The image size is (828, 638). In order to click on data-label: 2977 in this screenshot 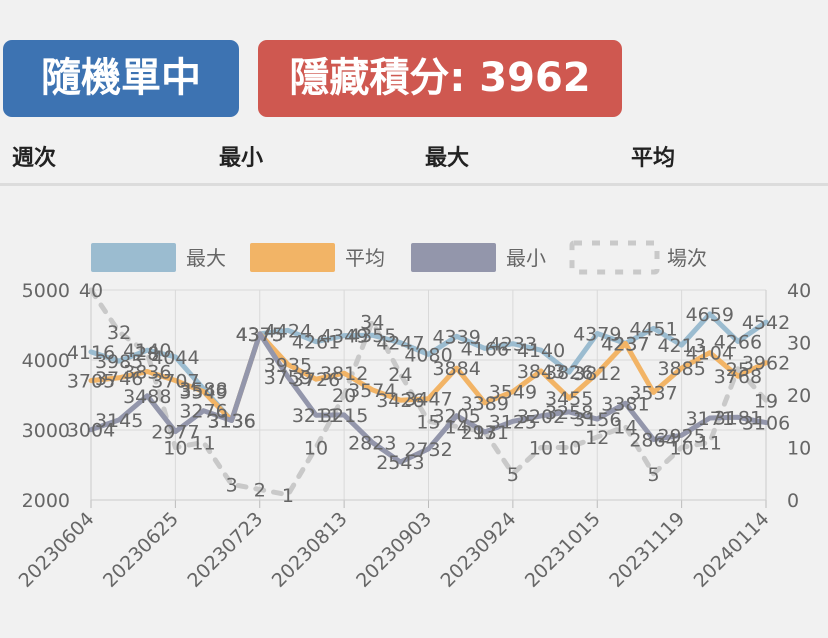, I will do `click(175, 433)`.